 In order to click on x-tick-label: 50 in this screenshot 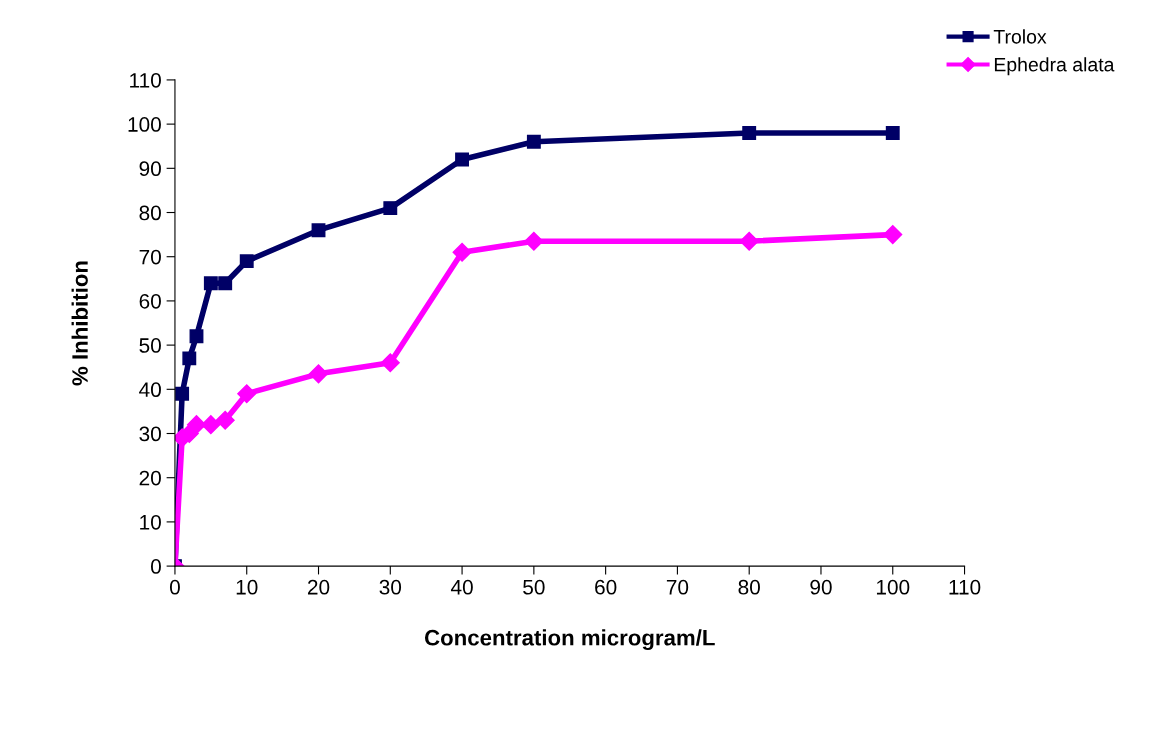, I will do `click(534, 587)`.